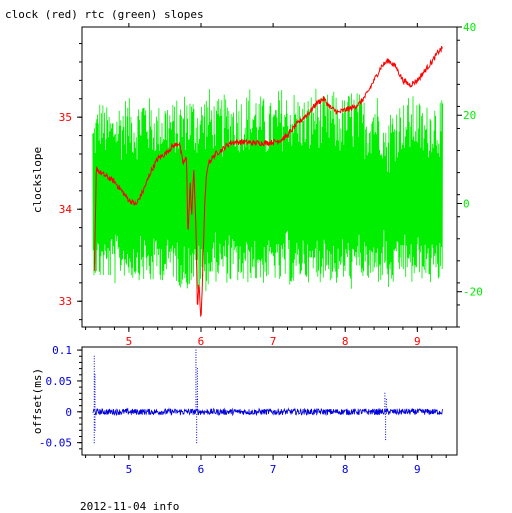  What do you see at coordinates (65, 301) in the screenshot?
I see `y-tick-label: 33` at bounding box center [65, 301].